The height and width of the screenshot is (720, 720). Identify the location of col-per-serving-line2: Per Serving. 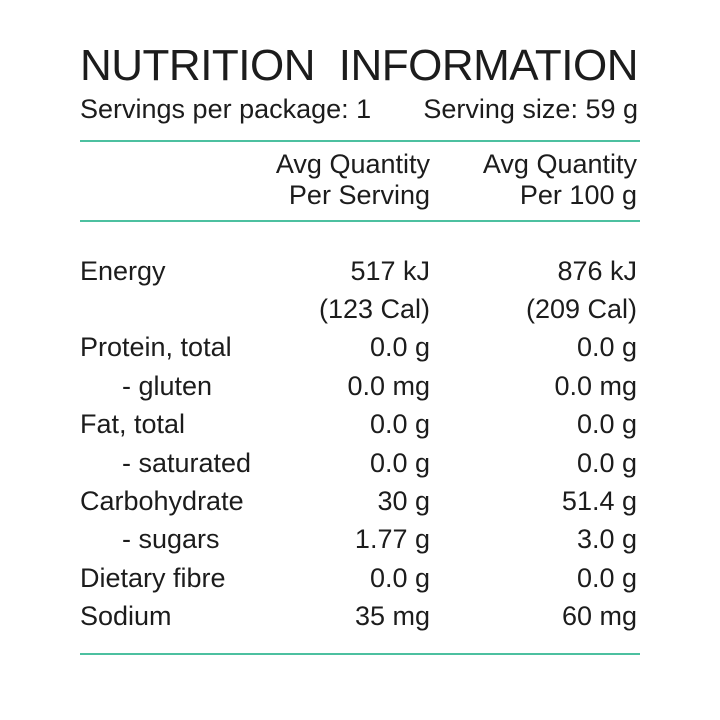
(359, 194).